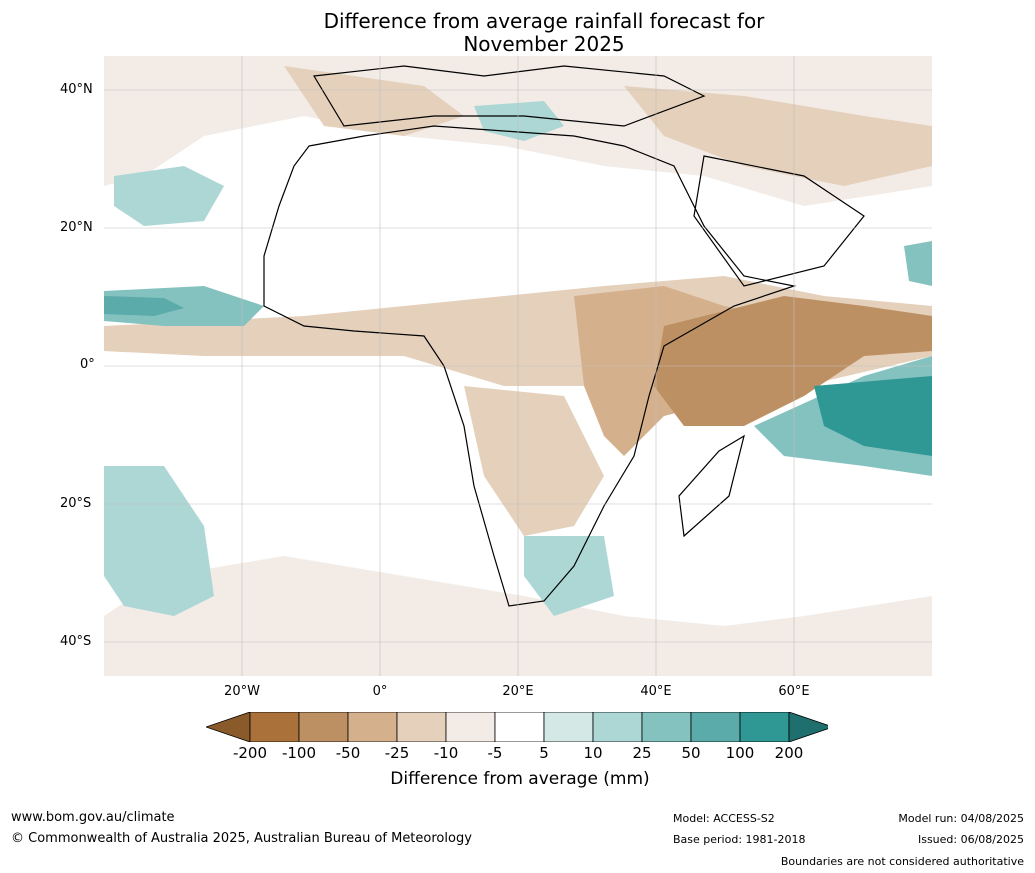 The height and width of the screenshot is (873, 1035). Describe the element at coordinates (520, 779) in the screenshot. I see `colorbar-label: Difference from average (mm)` at that location.